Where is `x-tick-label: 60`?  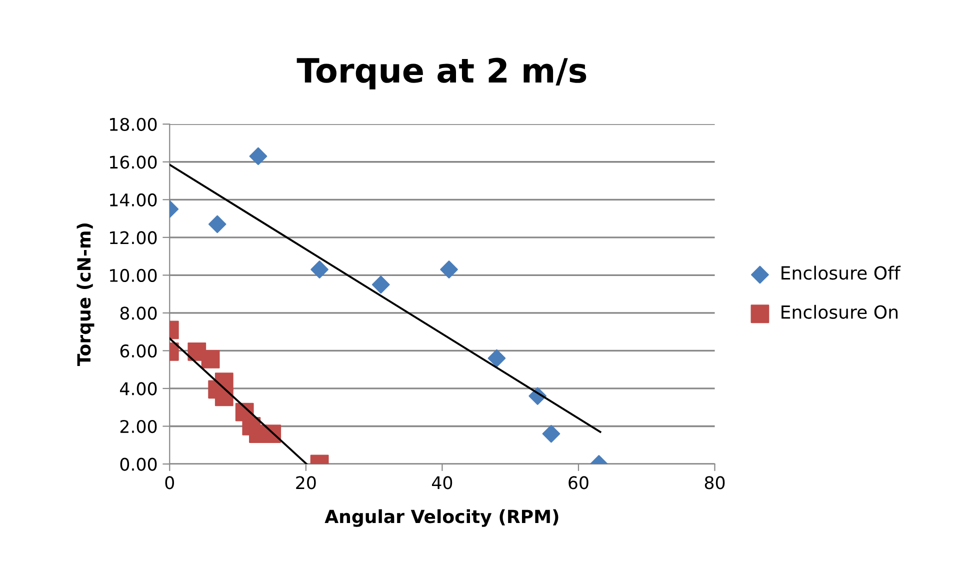
x-tick-label: 60 is located at coordinates (578, 483).